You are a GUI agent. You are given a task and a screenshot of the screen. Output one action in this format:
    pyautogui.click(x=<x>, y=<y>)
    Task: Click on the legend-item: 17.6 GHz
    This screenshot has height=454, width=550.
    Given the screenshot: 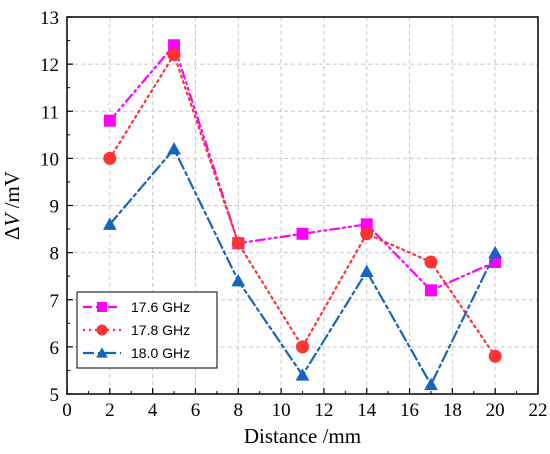 What is the action you would take?
    pyautogui.click(x=136, y=307)
    